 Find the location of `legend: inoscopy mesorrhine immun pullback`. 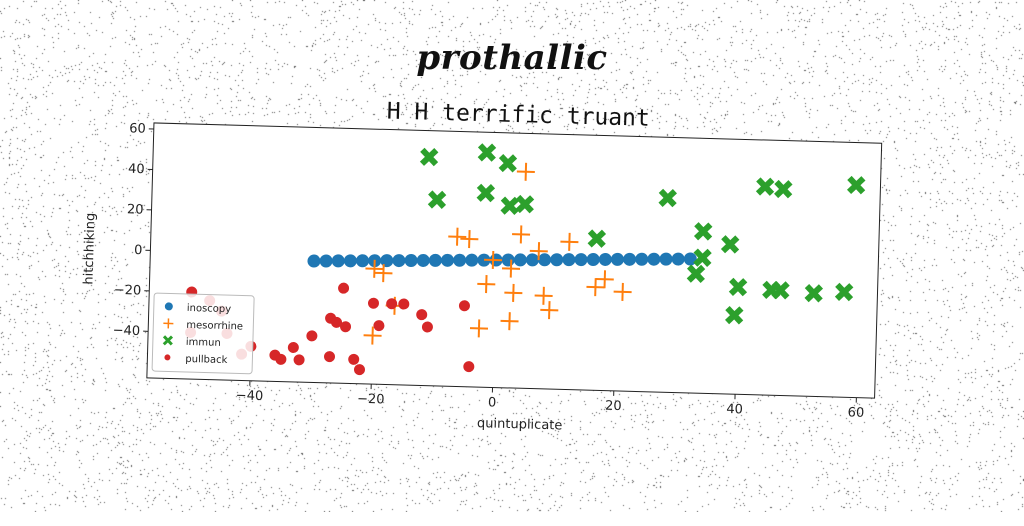

legend: inoscopy mesorrhine immun pullback is located at coordinates (203, 333).